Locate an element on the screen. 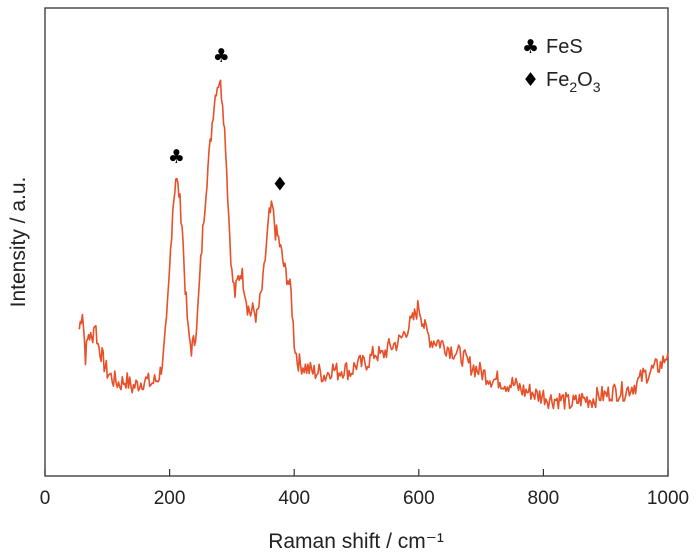  x-tick-label: 600 is located at coordinates (419, 498).